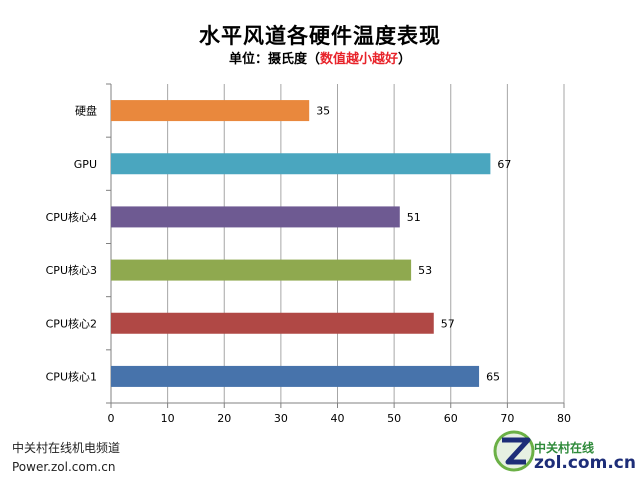 This screenshot has height=480, width=640. I want to click on footer-url: Power.zol.com.cn, so click(64, 467).